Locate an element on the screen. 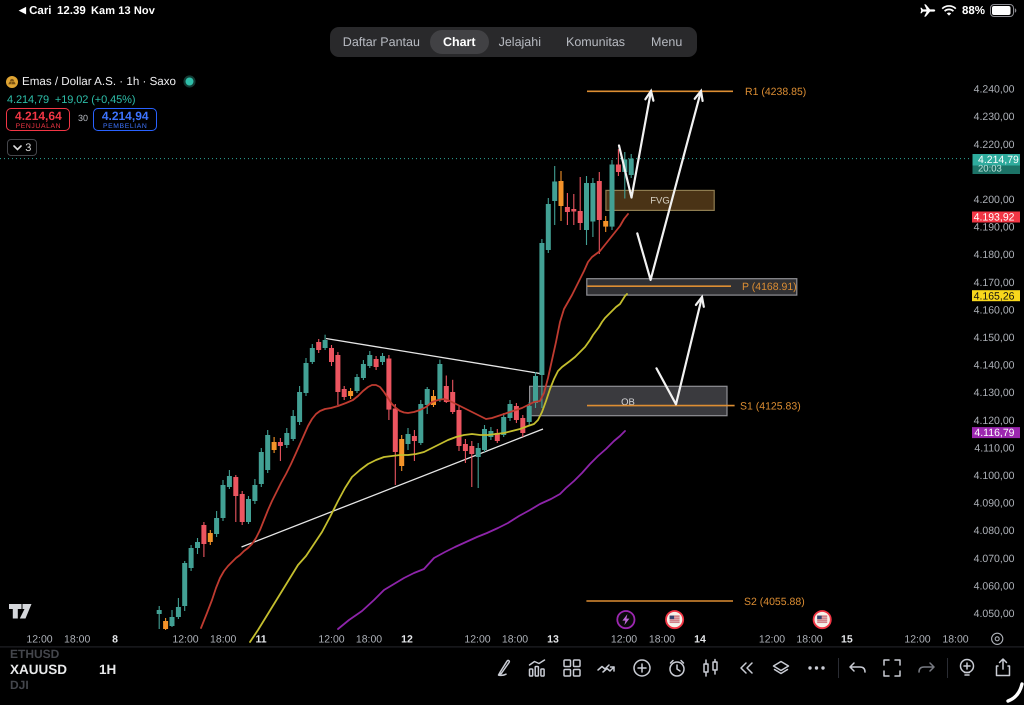  svg-text: 11 is located at coordinates (260, 639).